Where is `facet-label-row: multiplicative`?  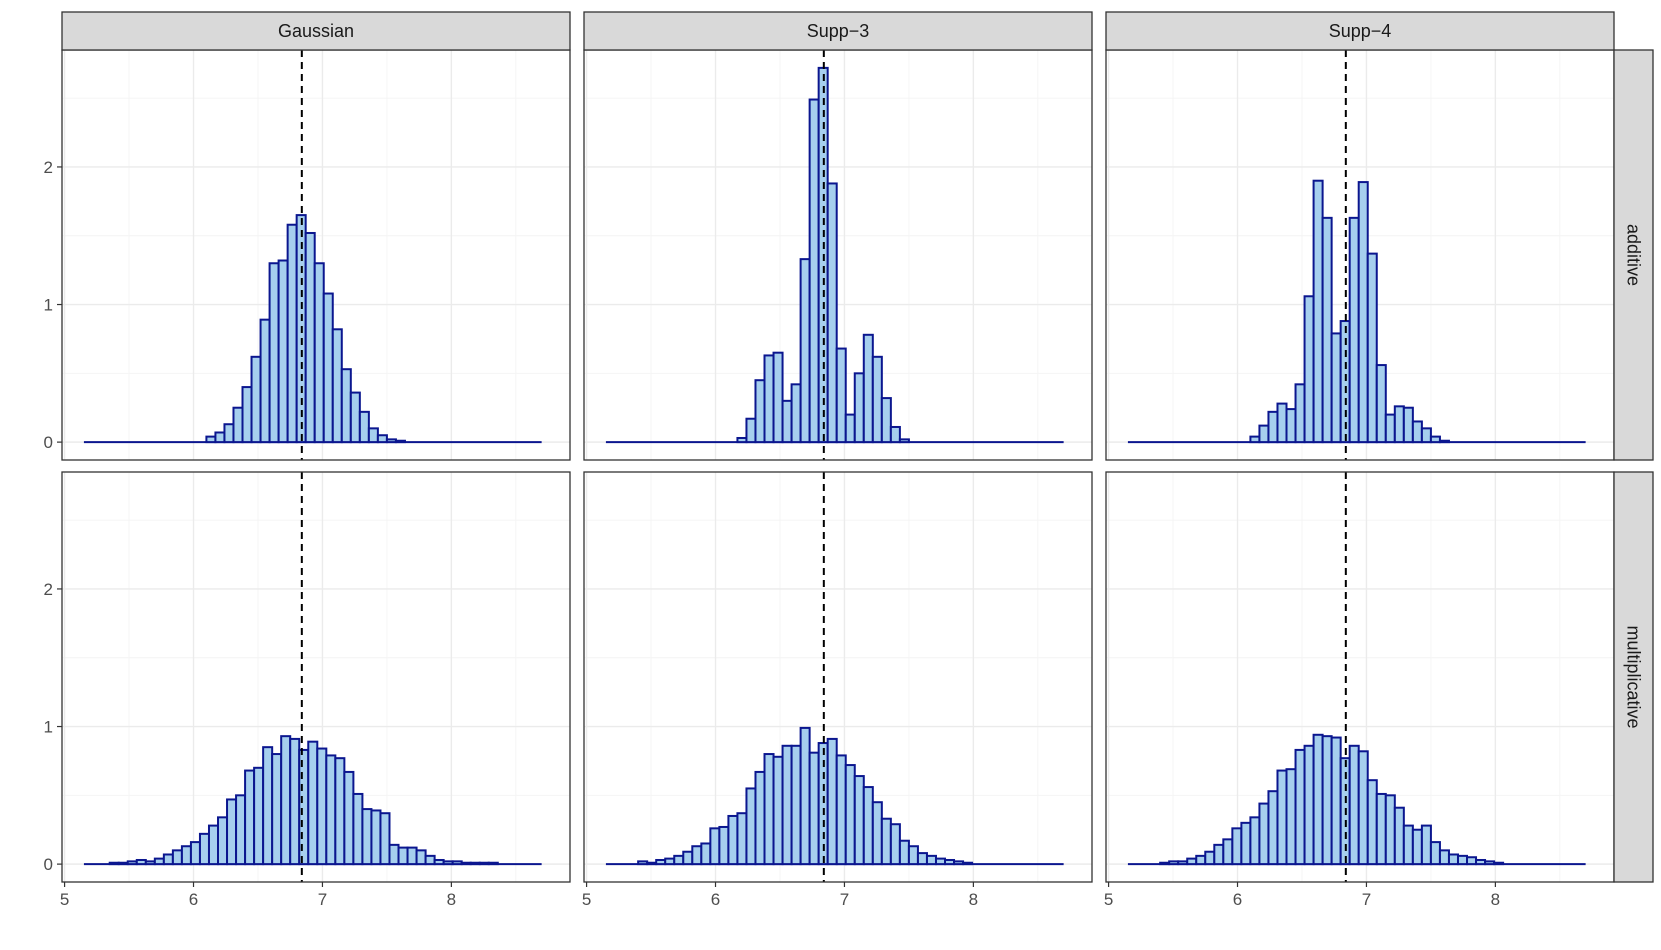
facet-label-row: multiplicative is located at coordinates (1634, 676).